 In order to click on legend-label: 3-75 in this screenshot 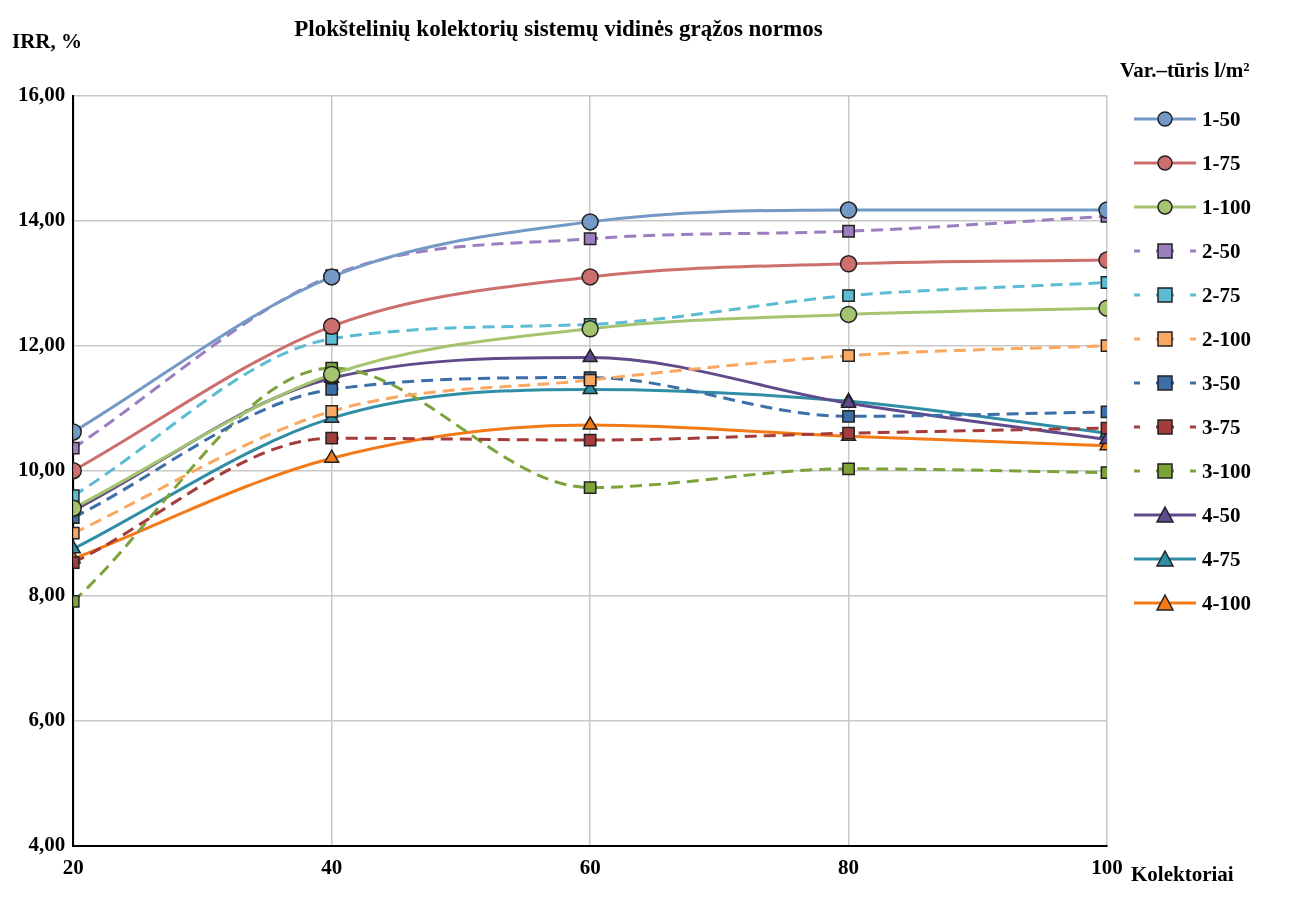, I will do `click(1221, 427)`.